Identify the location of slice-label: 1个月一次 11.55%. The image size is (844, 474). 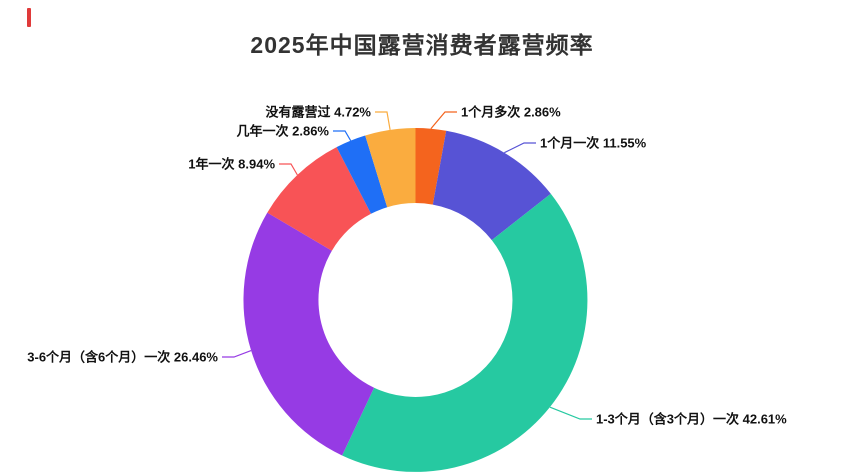
(593, 143).